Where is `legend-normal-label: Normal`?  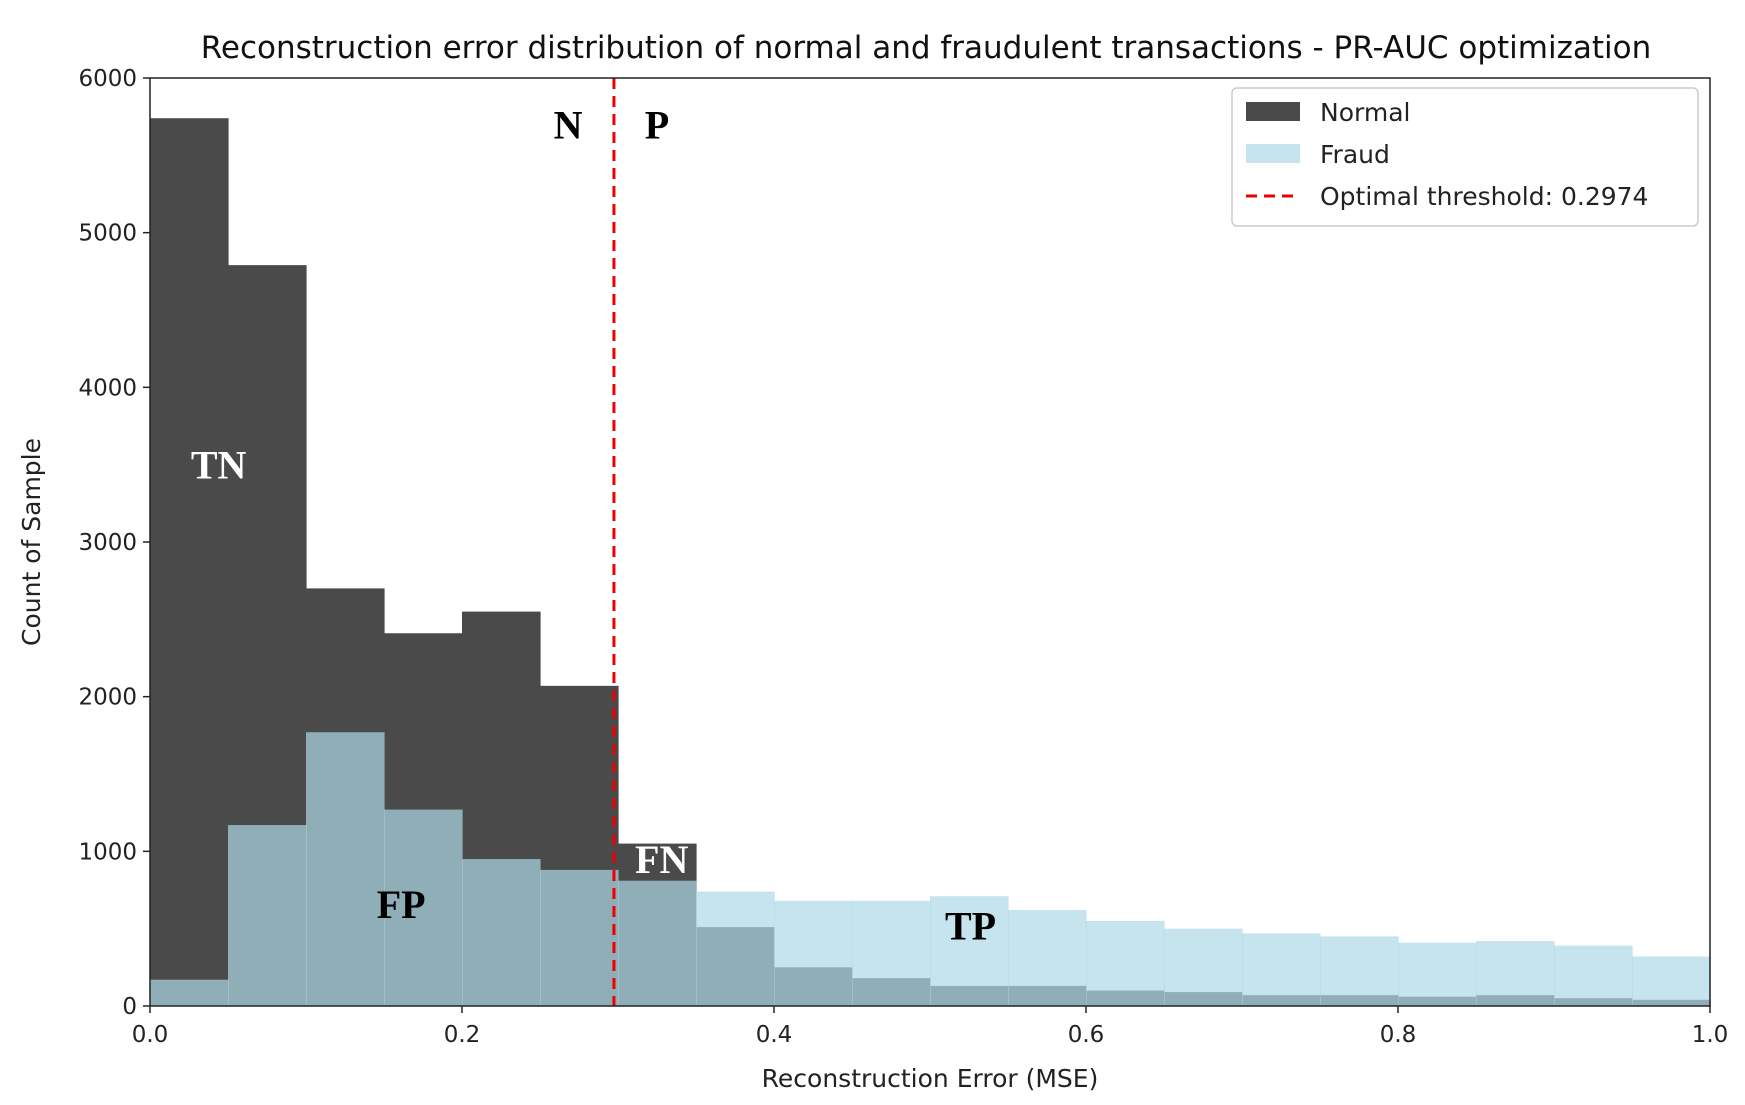 legend-normal-label: Normal is located at coordinates (1365, 112).